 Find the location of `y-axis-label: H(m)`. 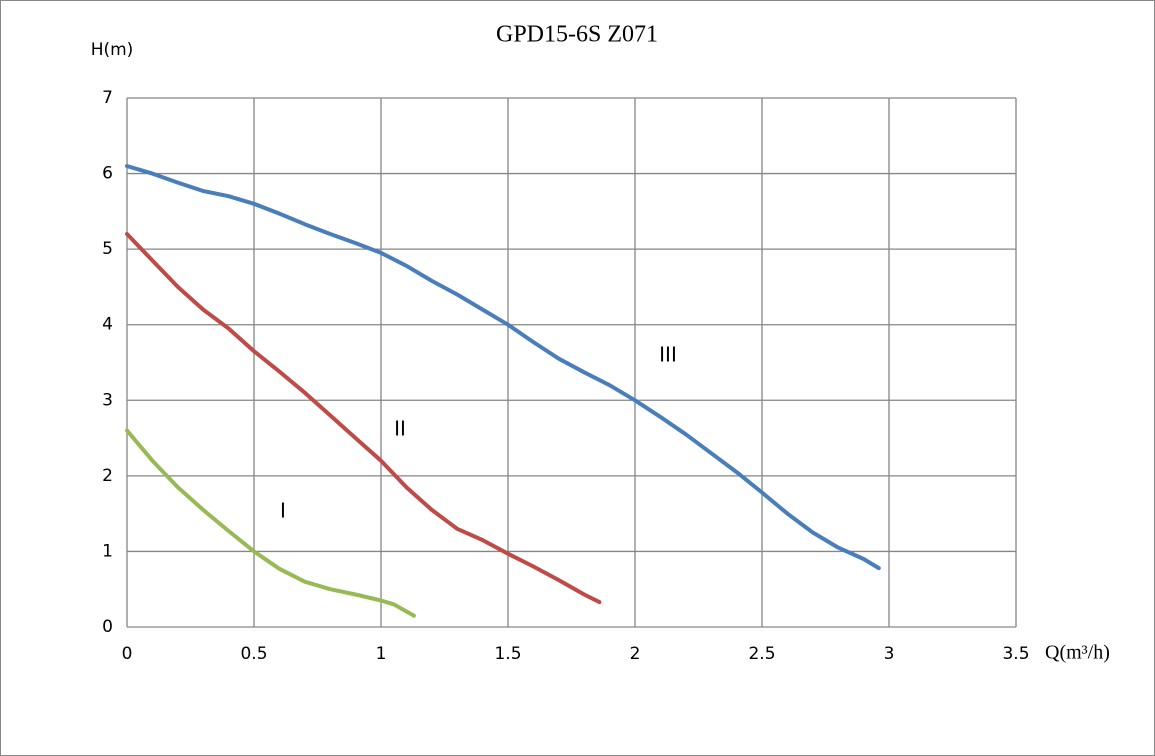

y-axis-label: H(m) is located at coordinates (112, 50).